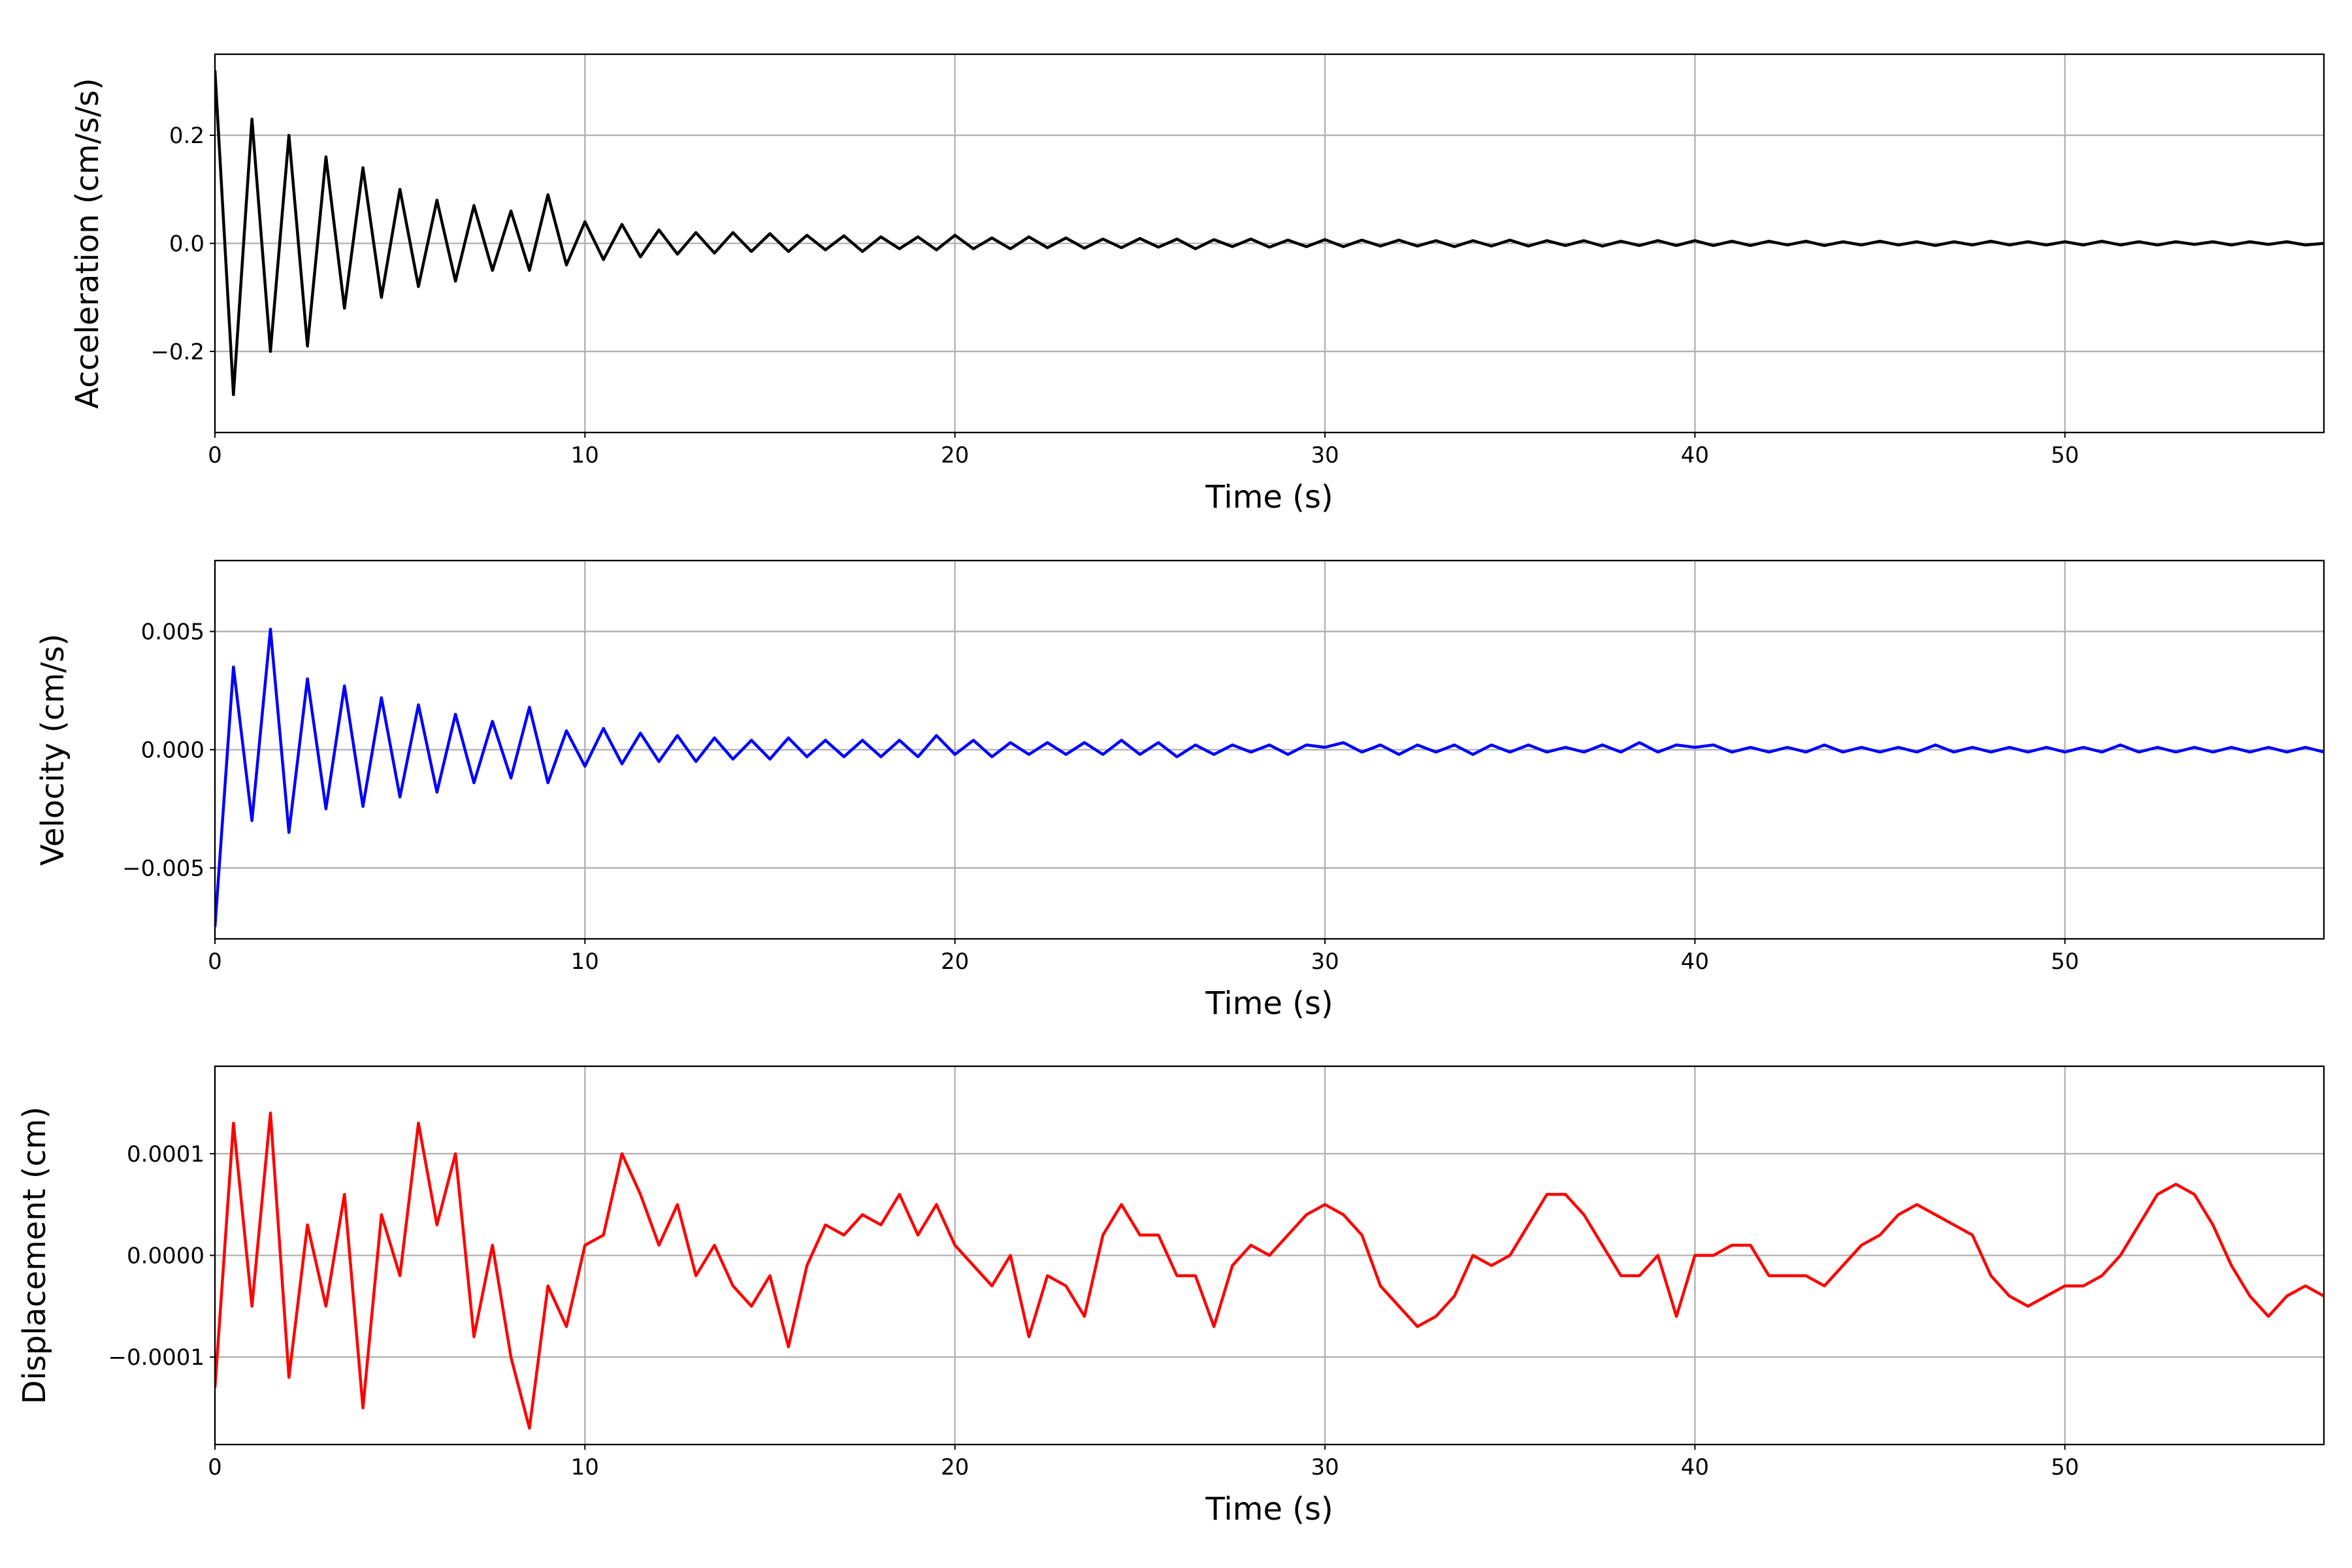  I want to click on y-tick-label: −0.005, so click(163, 868).